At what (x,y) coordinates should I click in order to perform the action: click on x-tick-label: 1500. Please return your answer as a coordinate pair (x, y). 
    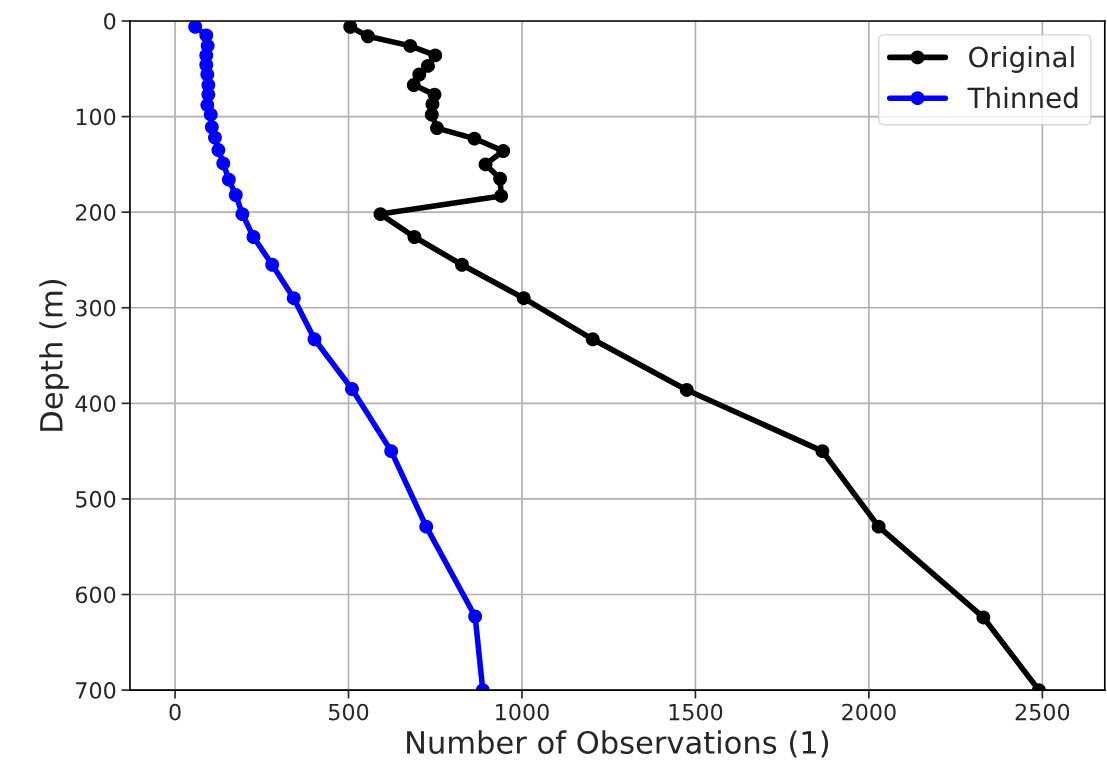
    Looking at the image, I should click on (696, 712).